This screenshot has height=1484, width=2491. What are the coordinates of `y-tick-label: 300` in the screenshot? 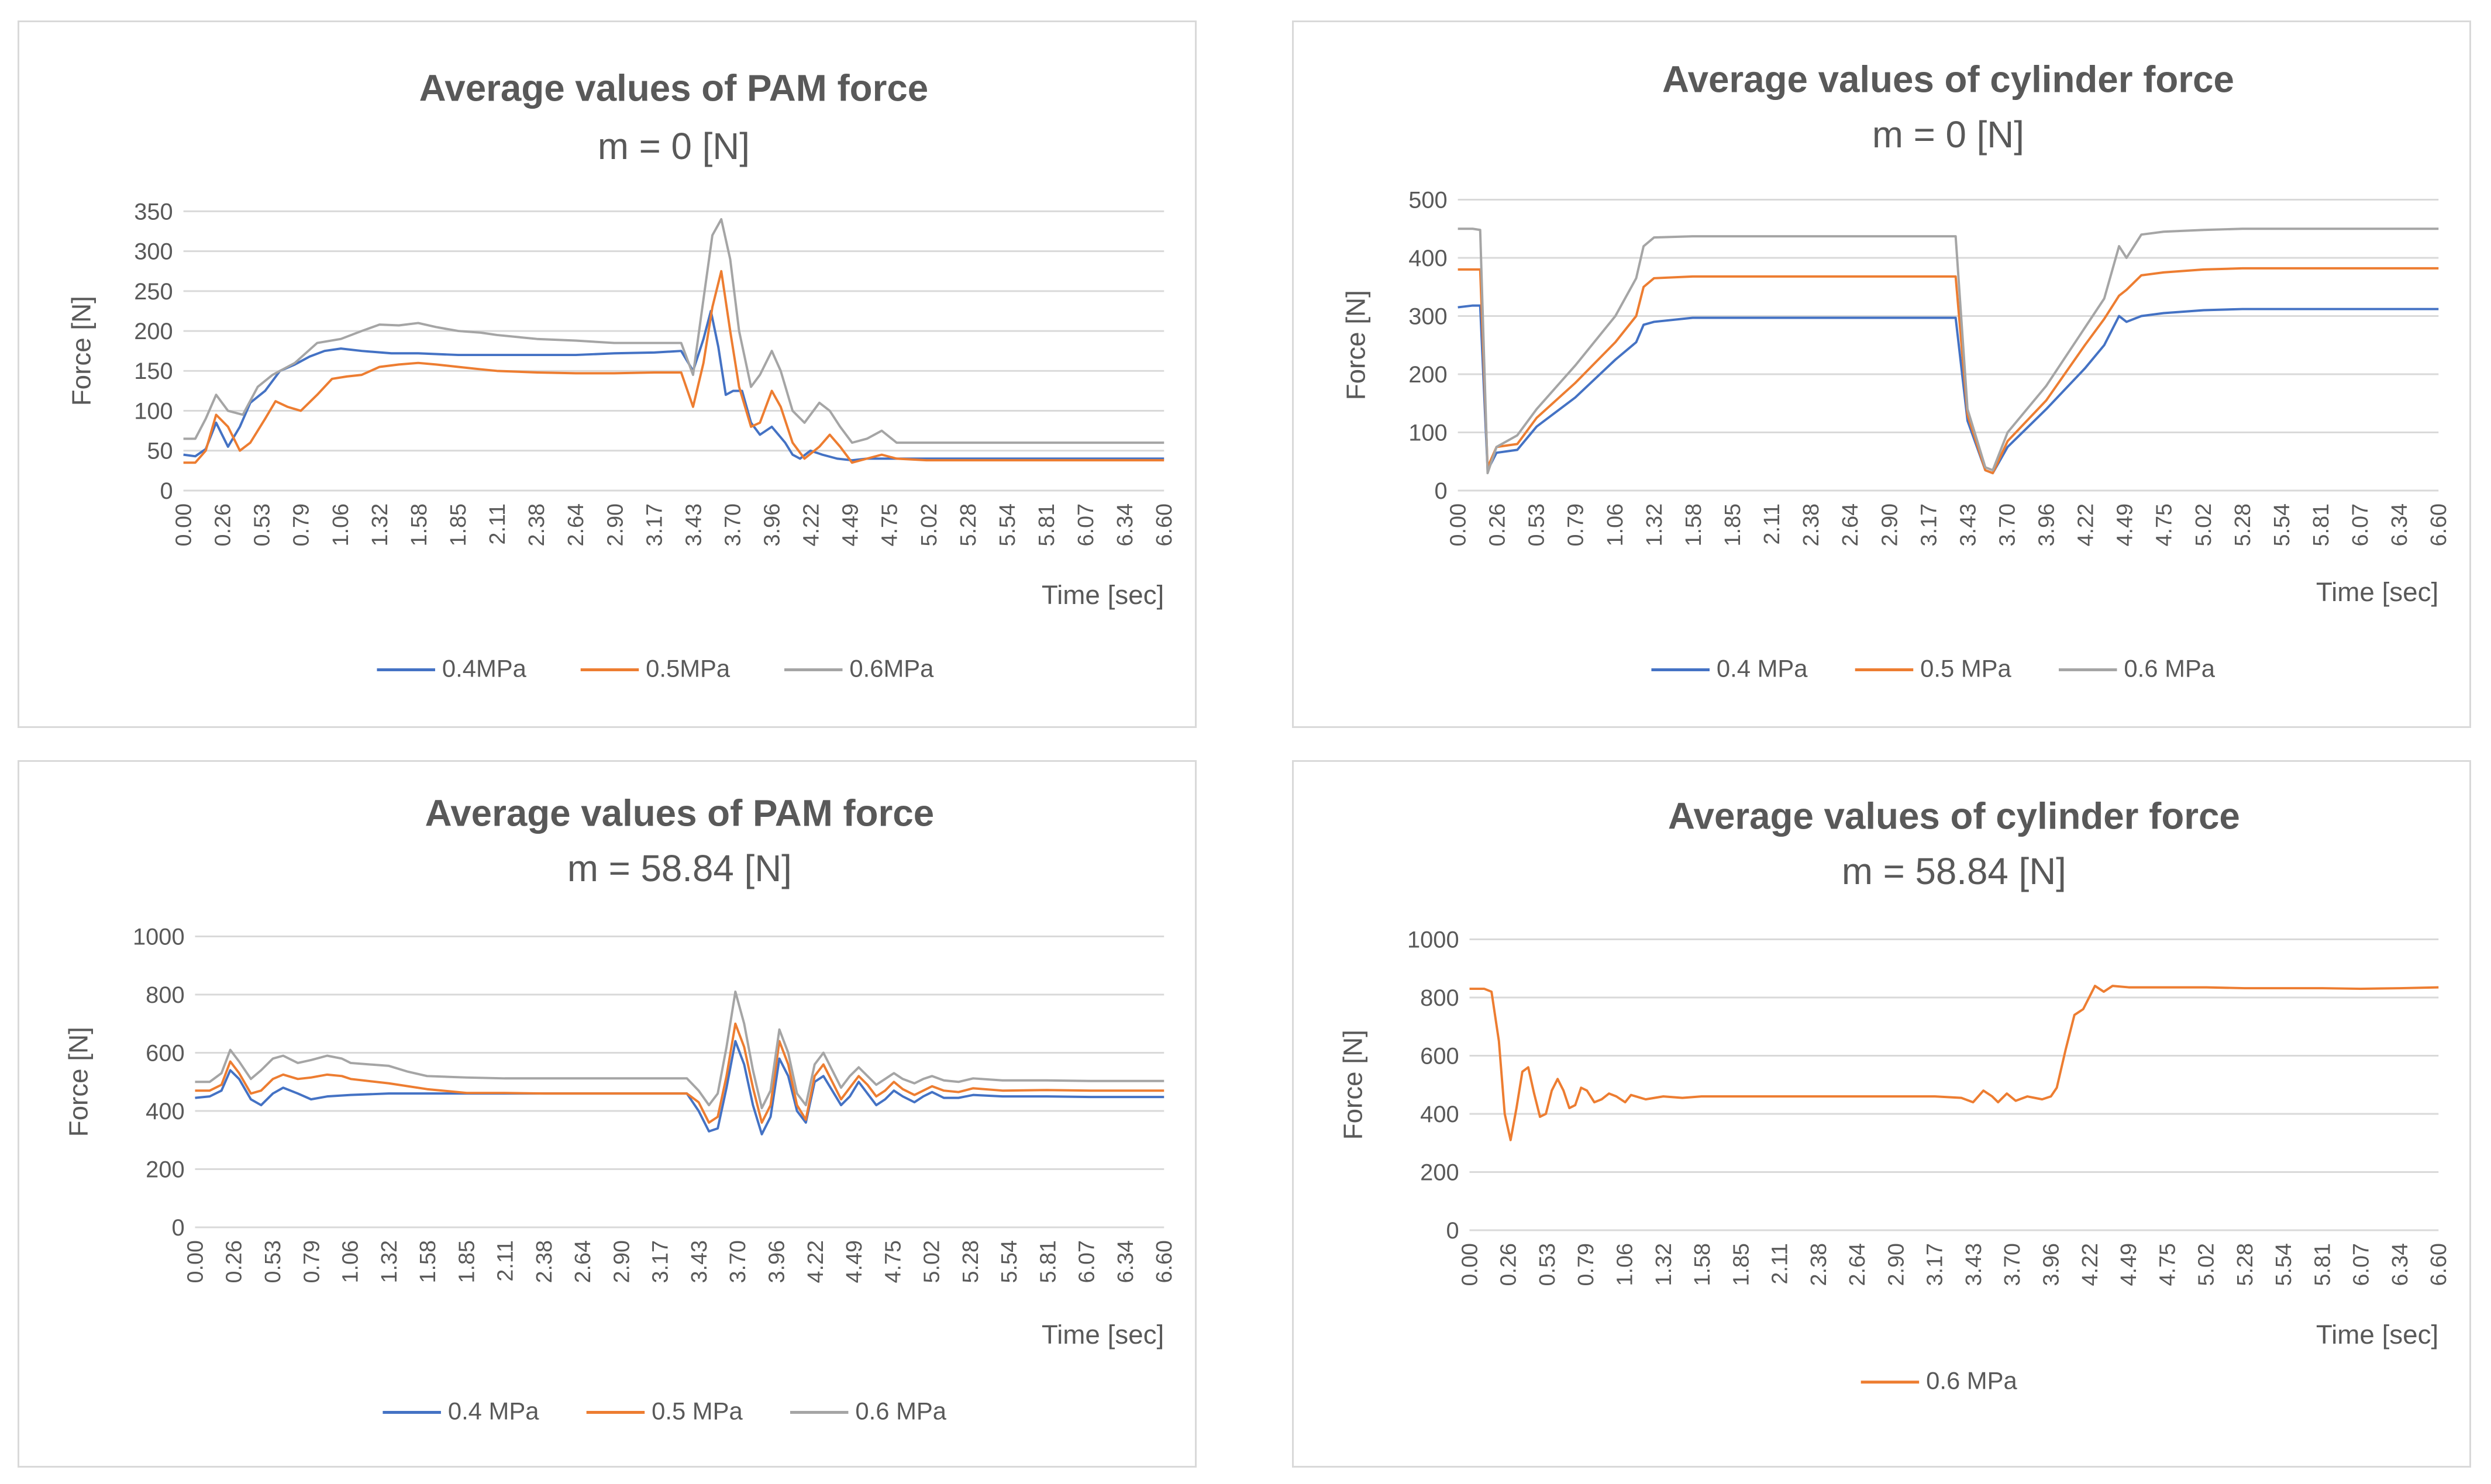 It's located at (153, 252).